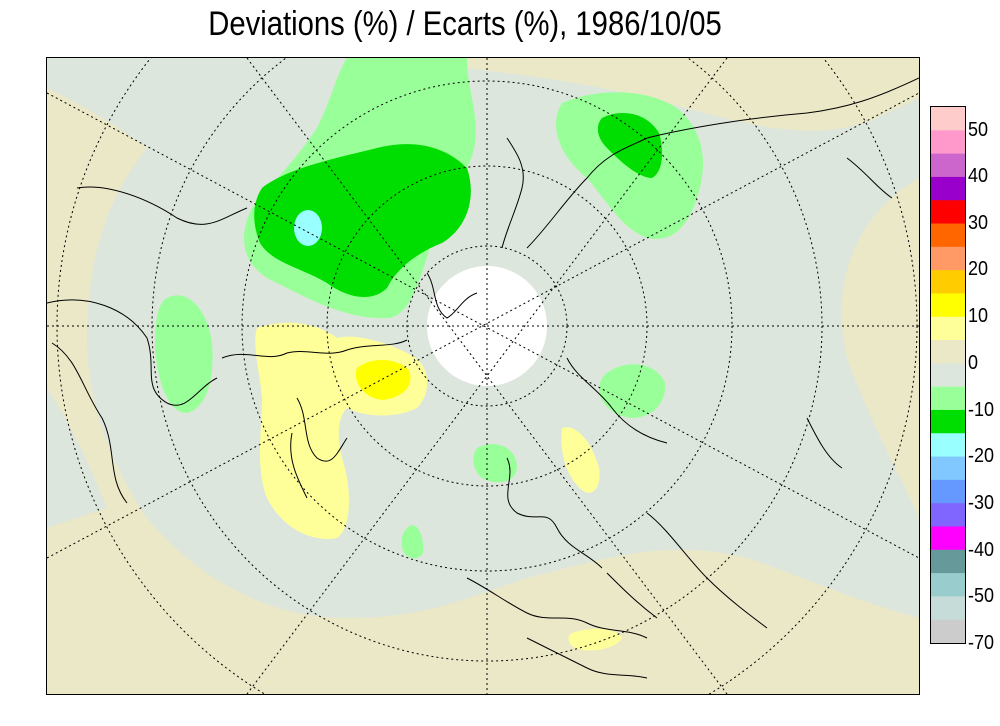  Describe the element at coordinates (978, 269) in the screenshot. I see `legend-label: 20` at that location.